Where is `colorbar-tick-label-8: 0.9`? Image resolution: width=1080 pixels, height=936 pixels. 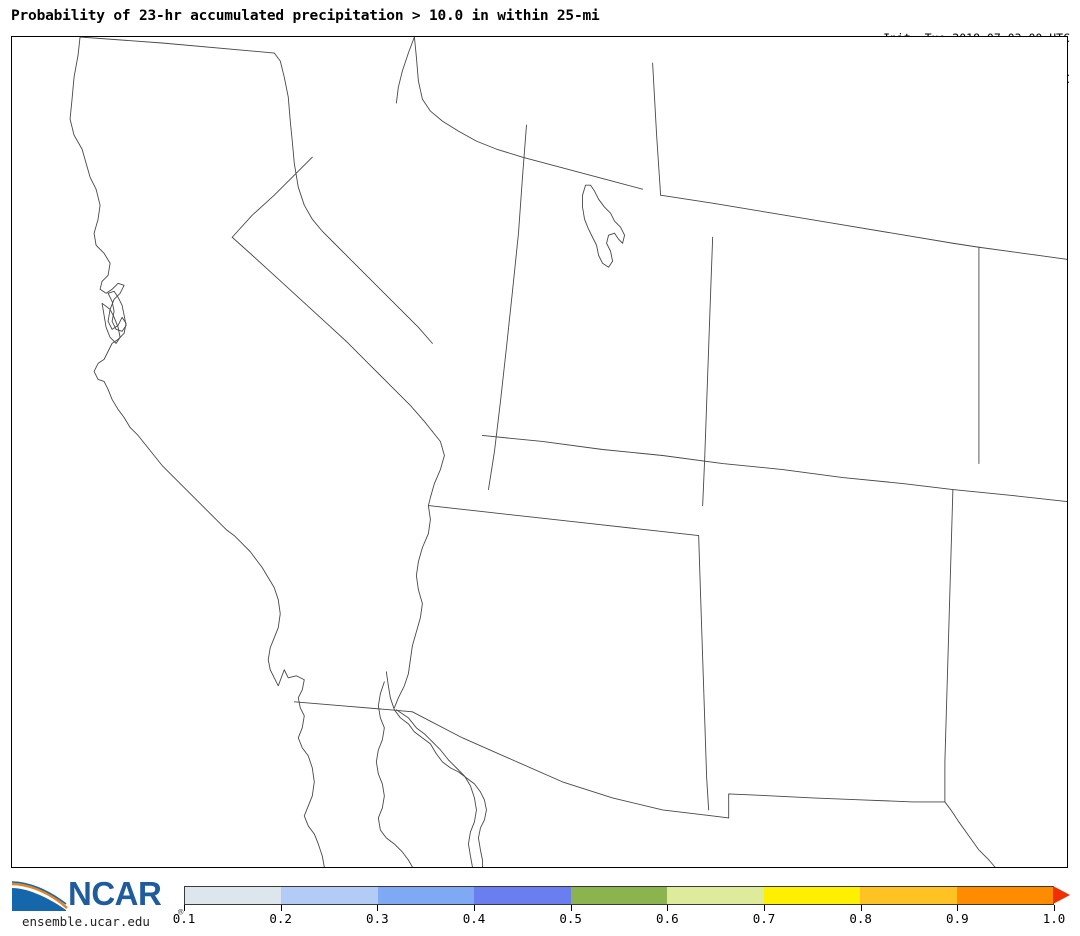
colorbar-tick-label-8: 0.9 is located at coordinates (957, 918).